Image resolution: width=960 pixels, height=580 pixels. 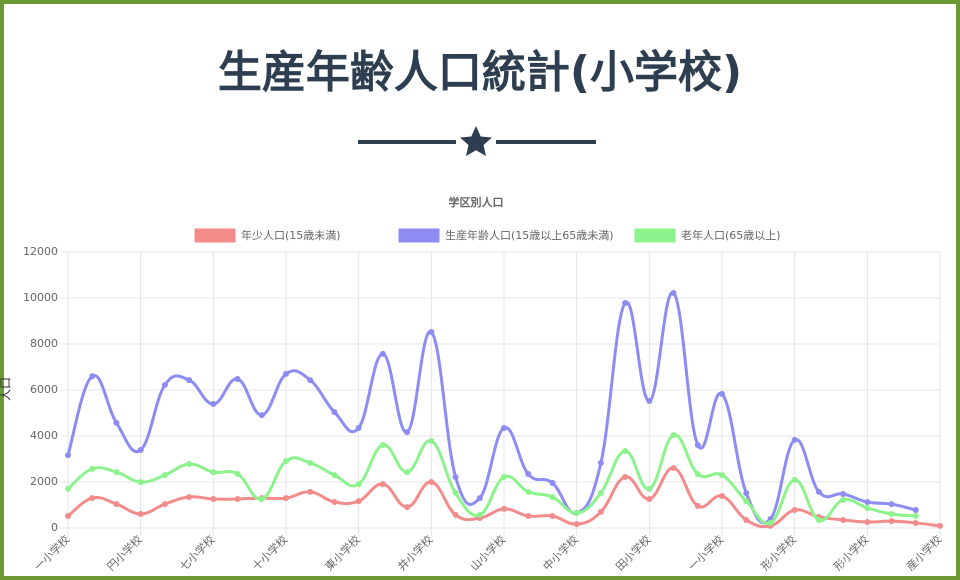 I want to click on y-tick-label: 0, so click(x=54, y=527).